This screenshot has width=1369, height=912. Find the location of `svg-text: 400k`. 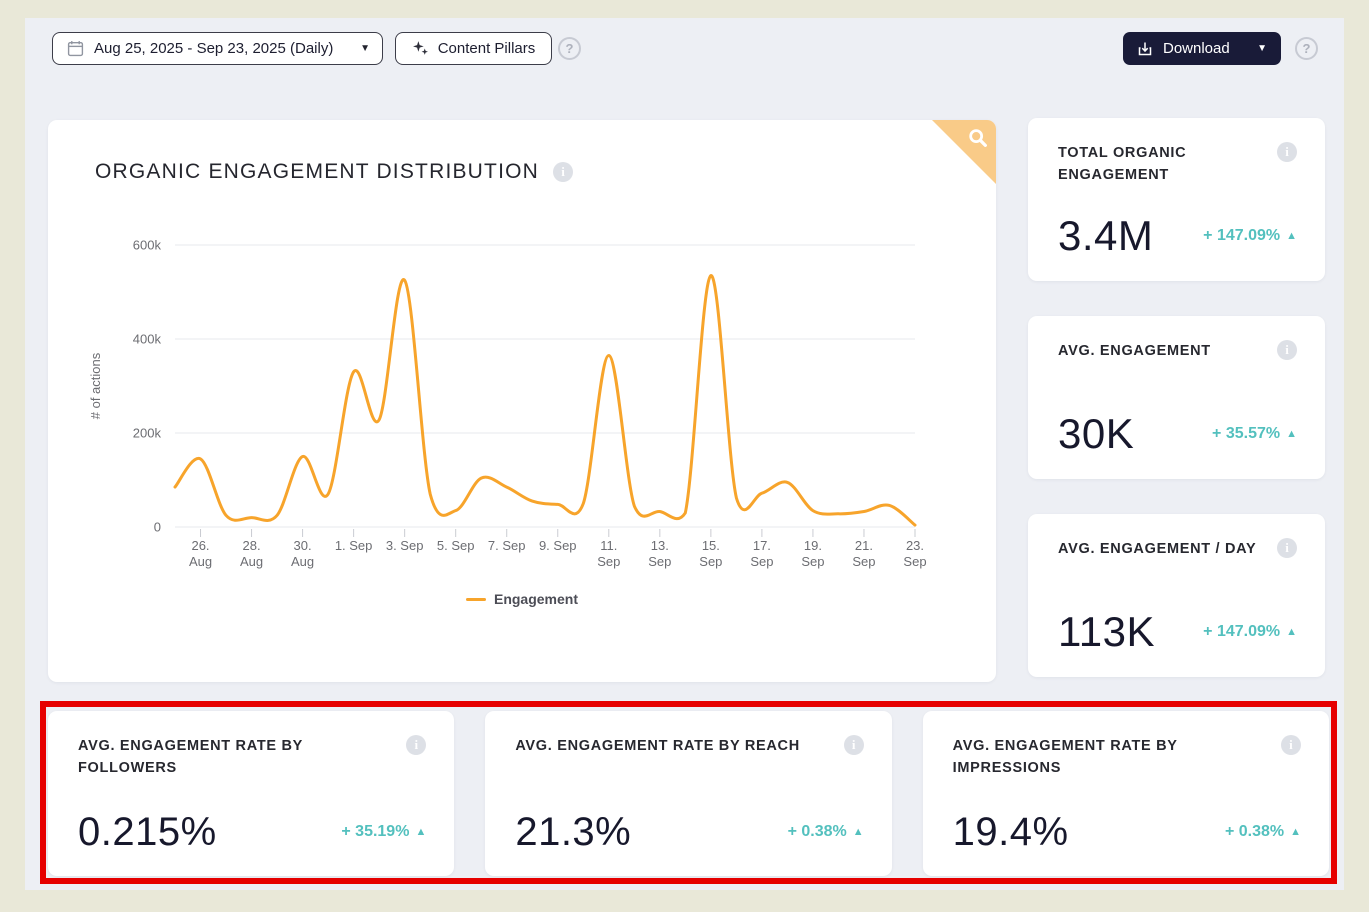

svg-text: 400k is located at coordinates (147, 339).